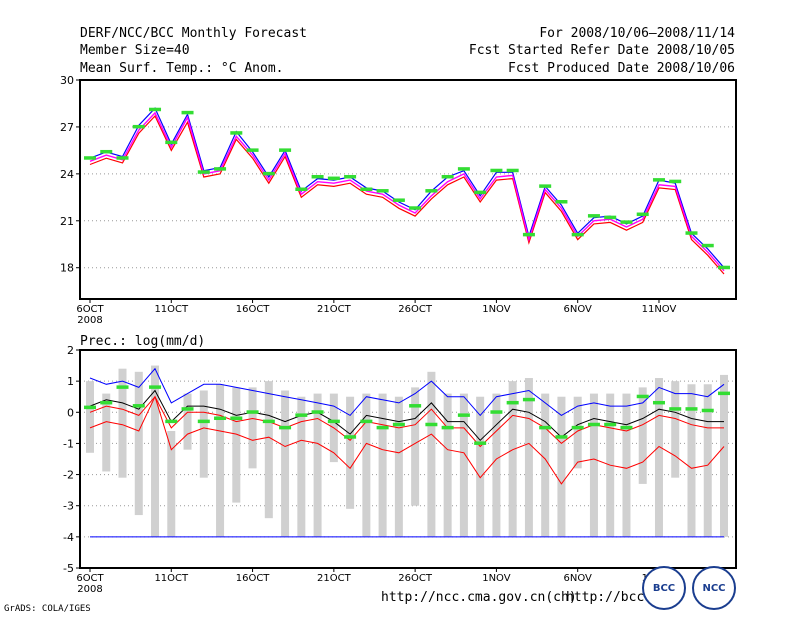  What do you see at coordinates (67, 80) in the screenshot?
I see `y-tick-label: 30` at bounding box center [67, 80].